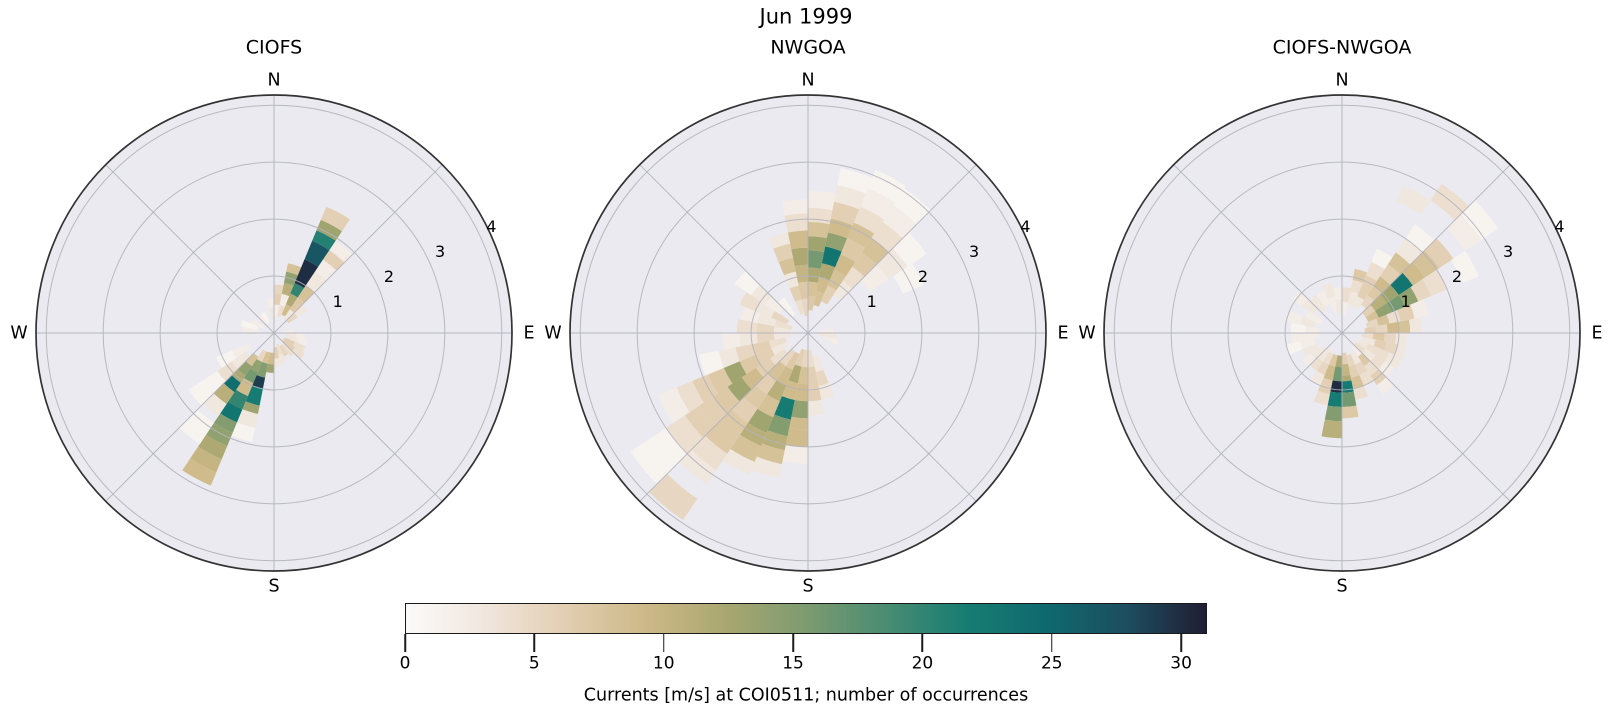 This screenshot has height=724, width=1611. What do you see at coordinates (806, 16) in the screenshot?
I see `figure-title: Jun 1999` at bounding box center [806, 16].